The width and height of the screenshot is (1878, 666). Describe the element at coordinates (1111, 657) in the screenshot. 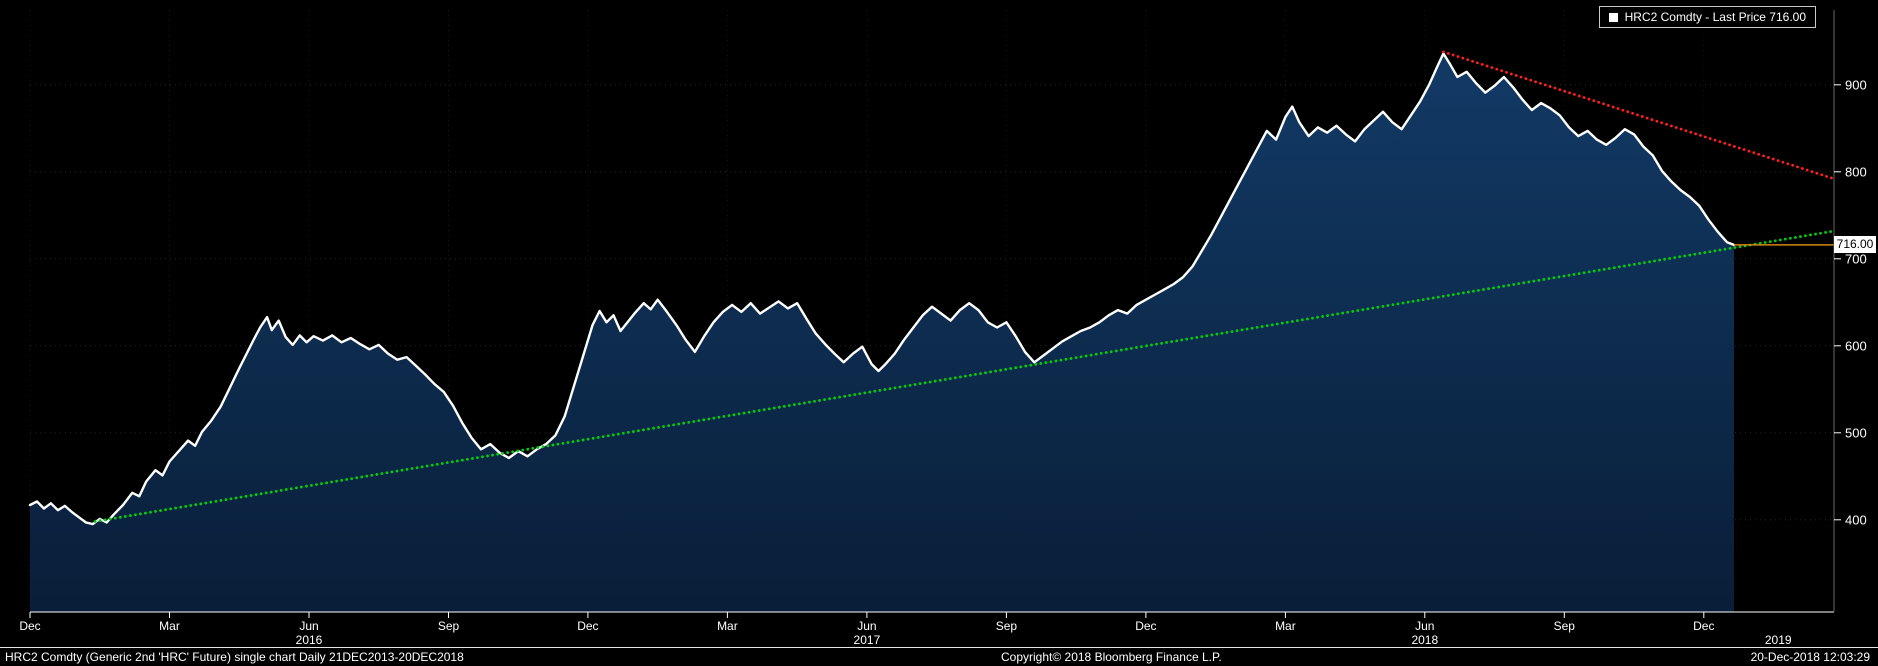

I see `copyright-text: Copyright© 2018 Bloomberg Finance L.P.` at that location.